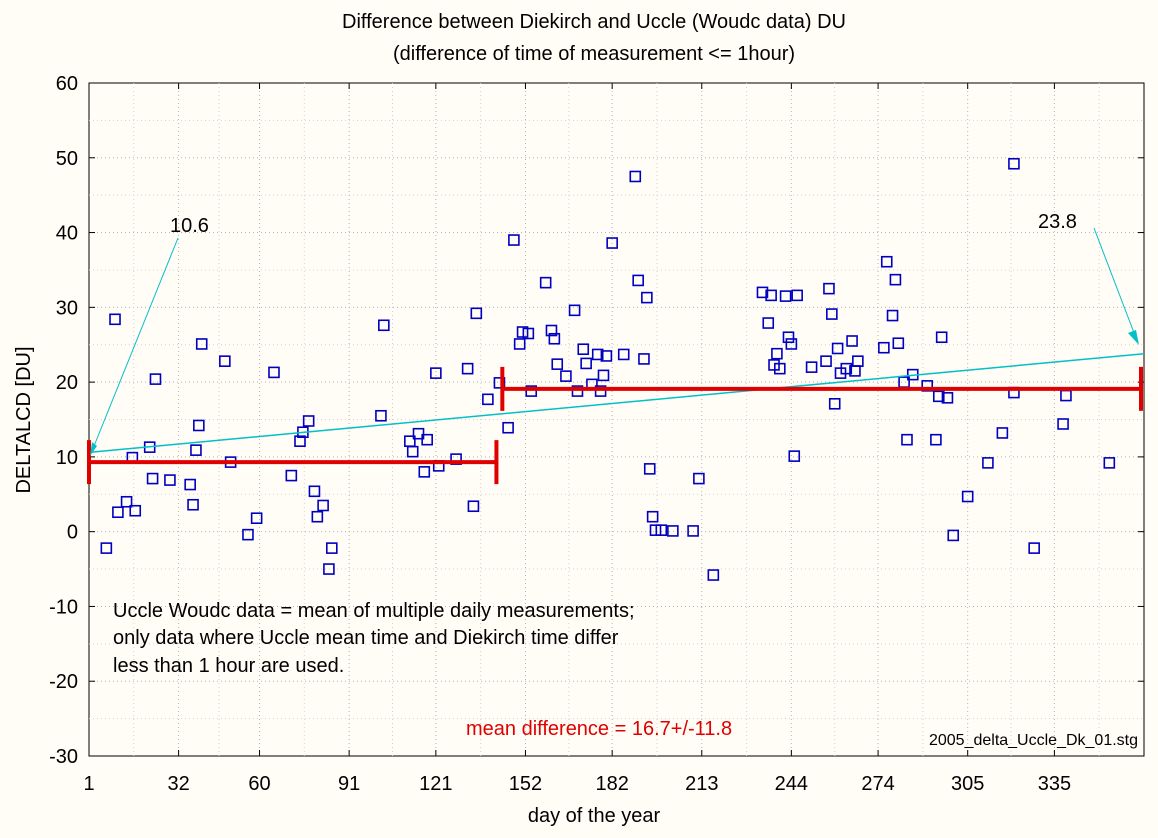 The image size is (1158, 838). Describe the element at coordinates (67, 308) in the screenshot. I see `y-tick-label: 30` at that location.